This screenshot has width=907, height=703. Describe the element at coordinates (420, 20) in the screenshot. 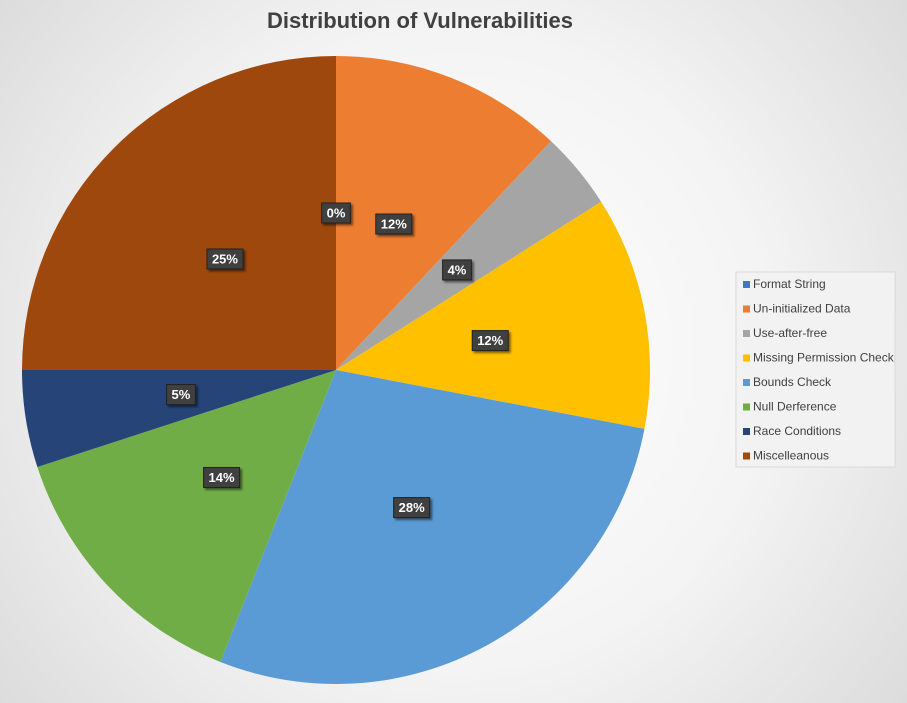

I see `chart-title: Distribution of Vulnerabilities` at that location.